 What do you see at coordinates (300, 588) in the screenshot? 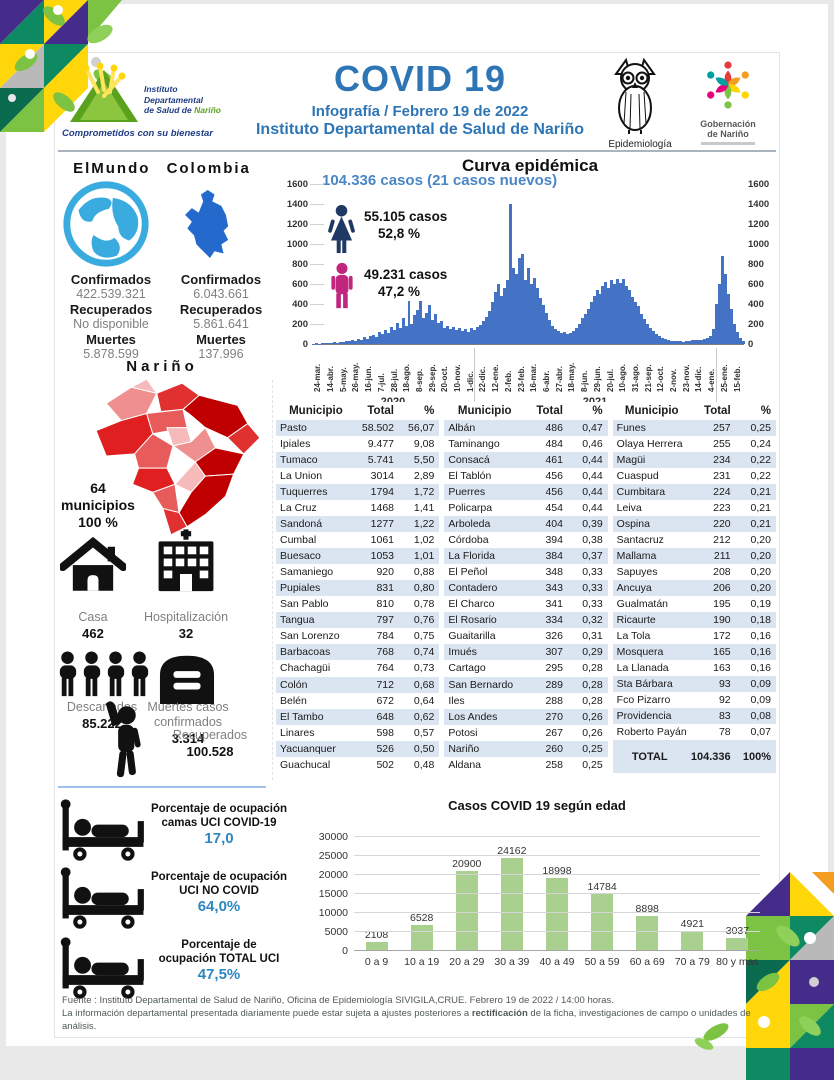
I see `municipio-cell: Pupiales` at bounding box center [300, 588].